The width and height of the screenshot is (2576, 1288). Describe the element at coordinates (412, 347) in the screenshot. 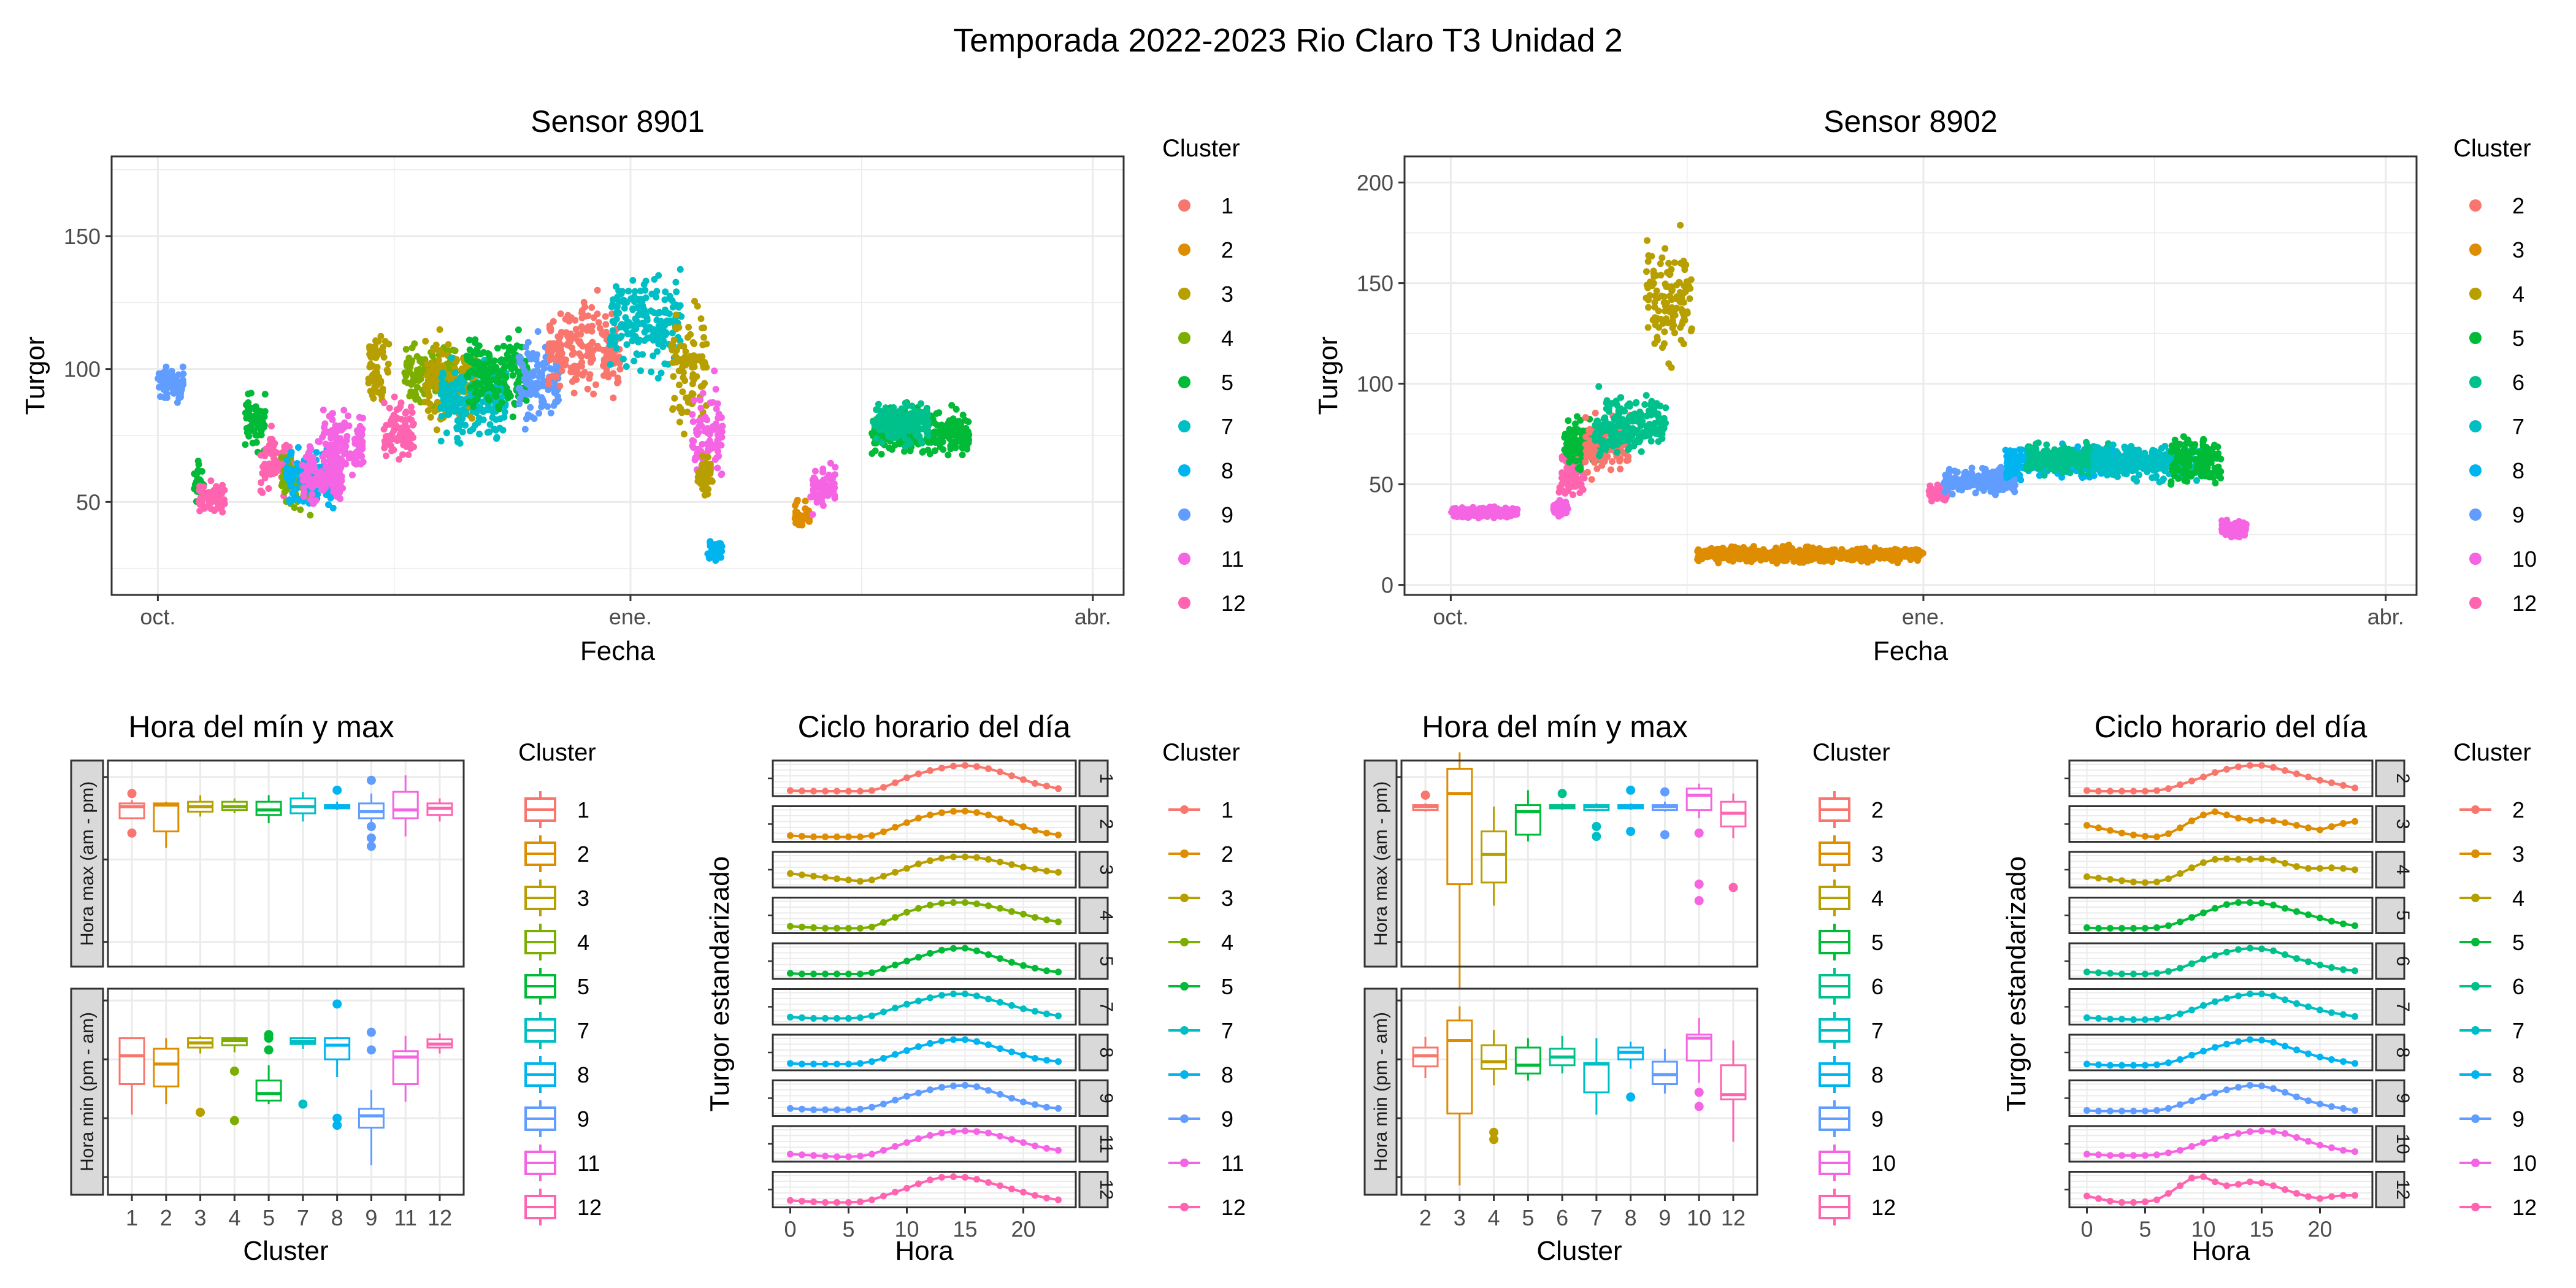

I see `point-cluster-seg11` at that location.